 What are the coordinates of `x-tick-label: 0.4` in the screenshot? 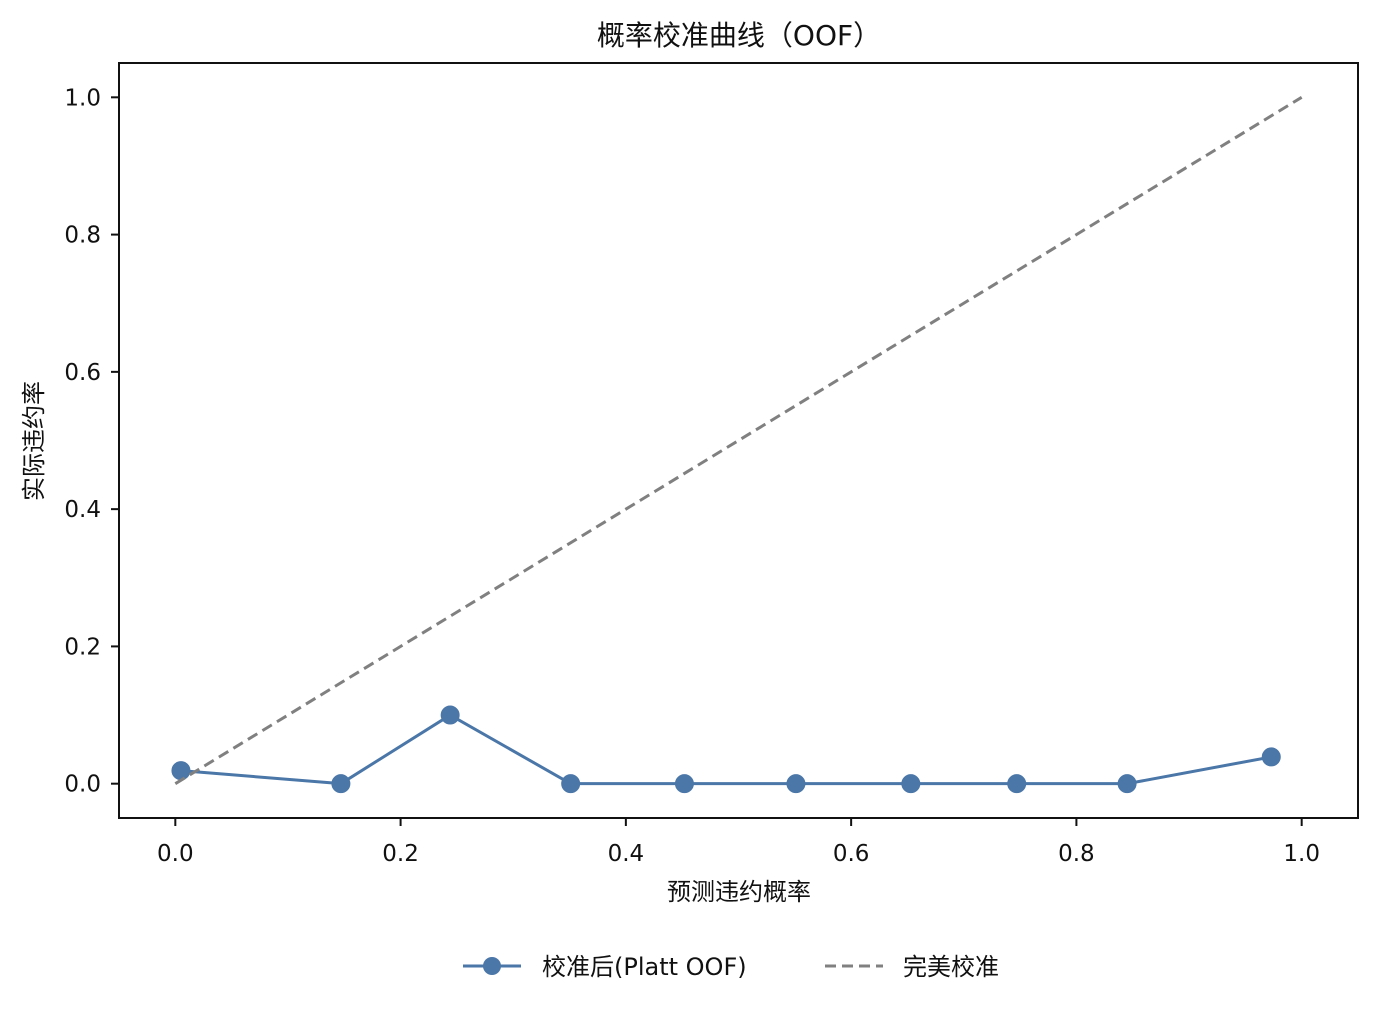 It's located at (626, 854).